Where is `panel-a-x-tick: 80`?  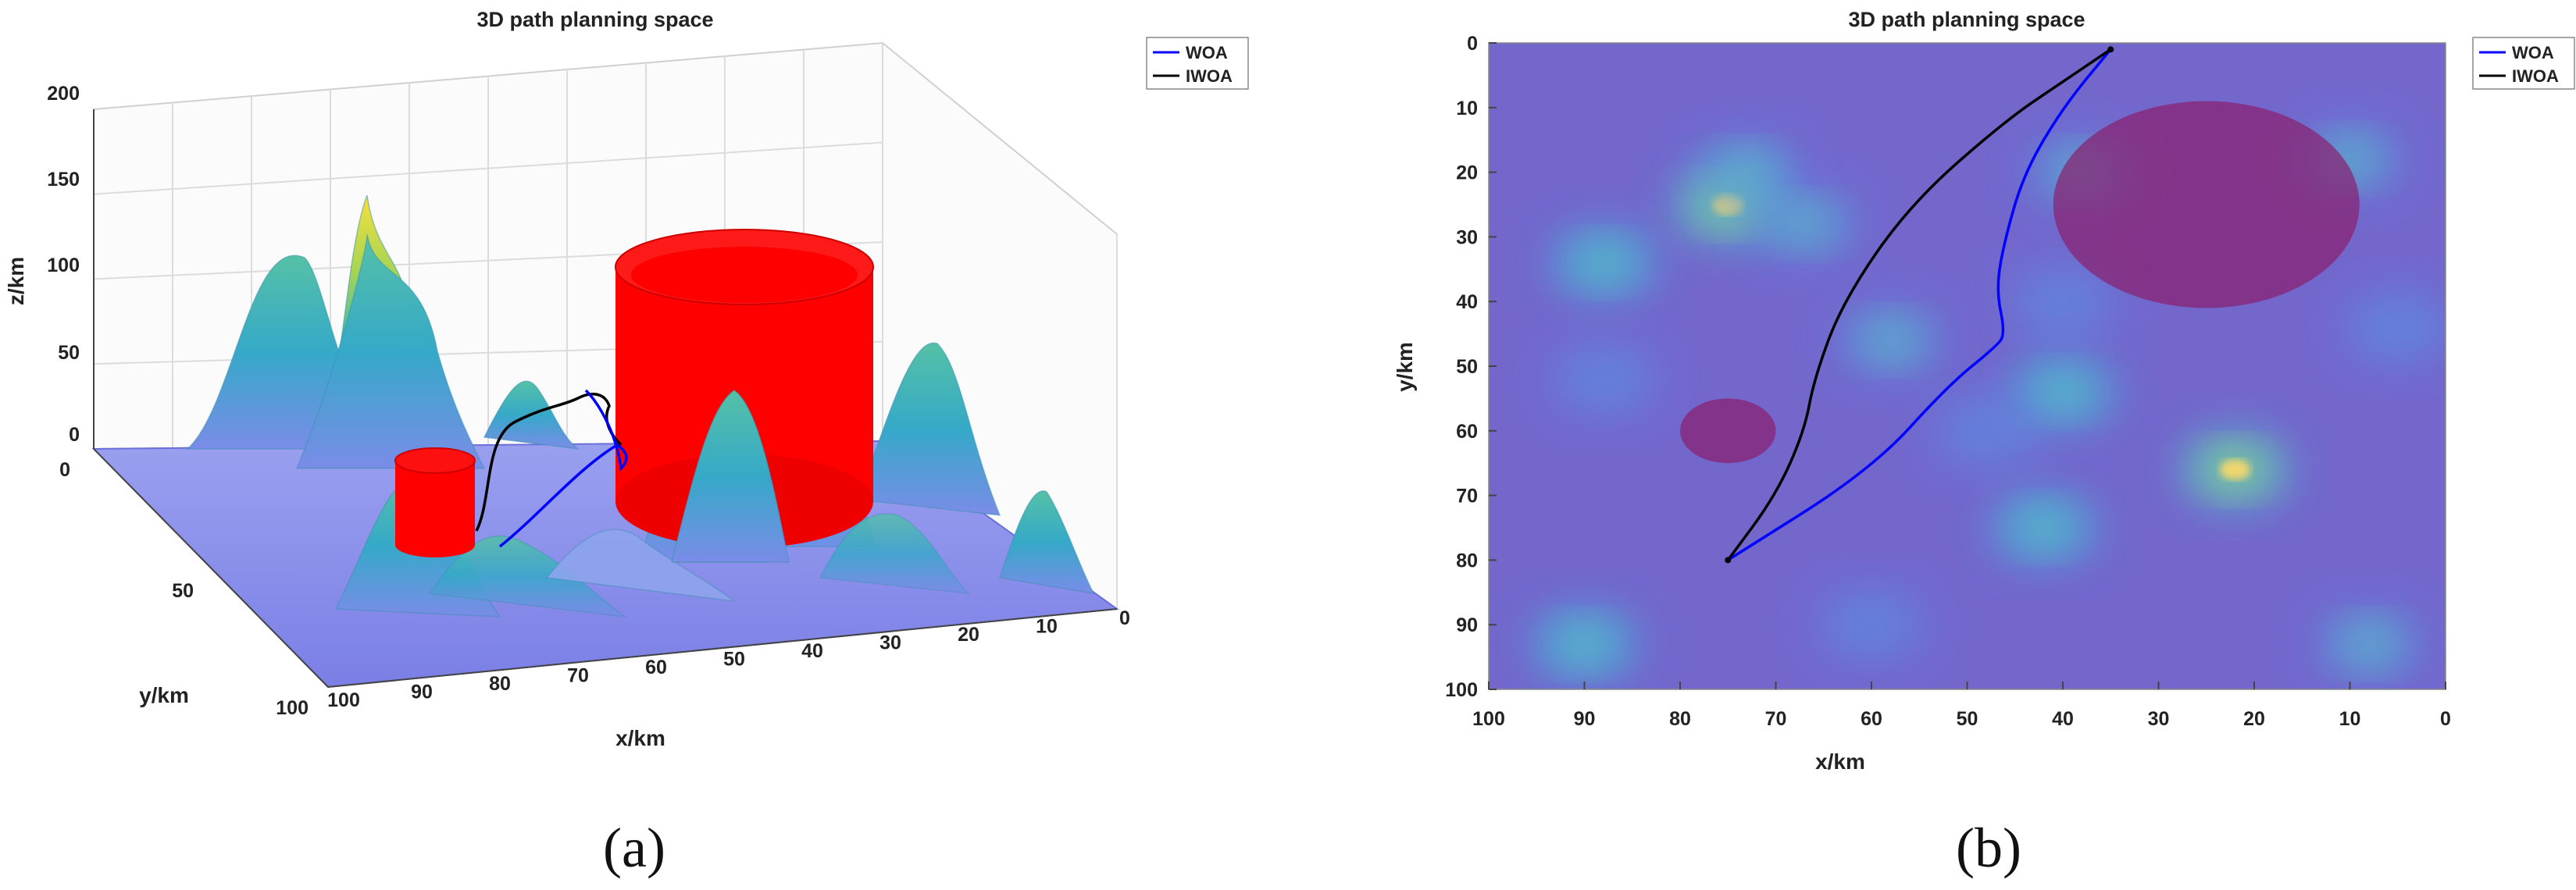
panel-a-x-tick: 80 is located at coordinates (500, 684).